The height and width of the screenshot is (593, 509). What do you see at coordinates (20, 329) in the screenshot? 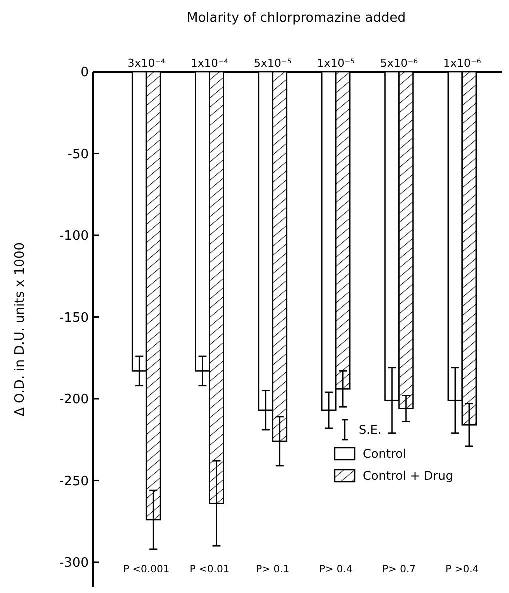
I see `y-axis-title: Δ O.D. in D.U. units x 1000` at bounding box center [20, 329].